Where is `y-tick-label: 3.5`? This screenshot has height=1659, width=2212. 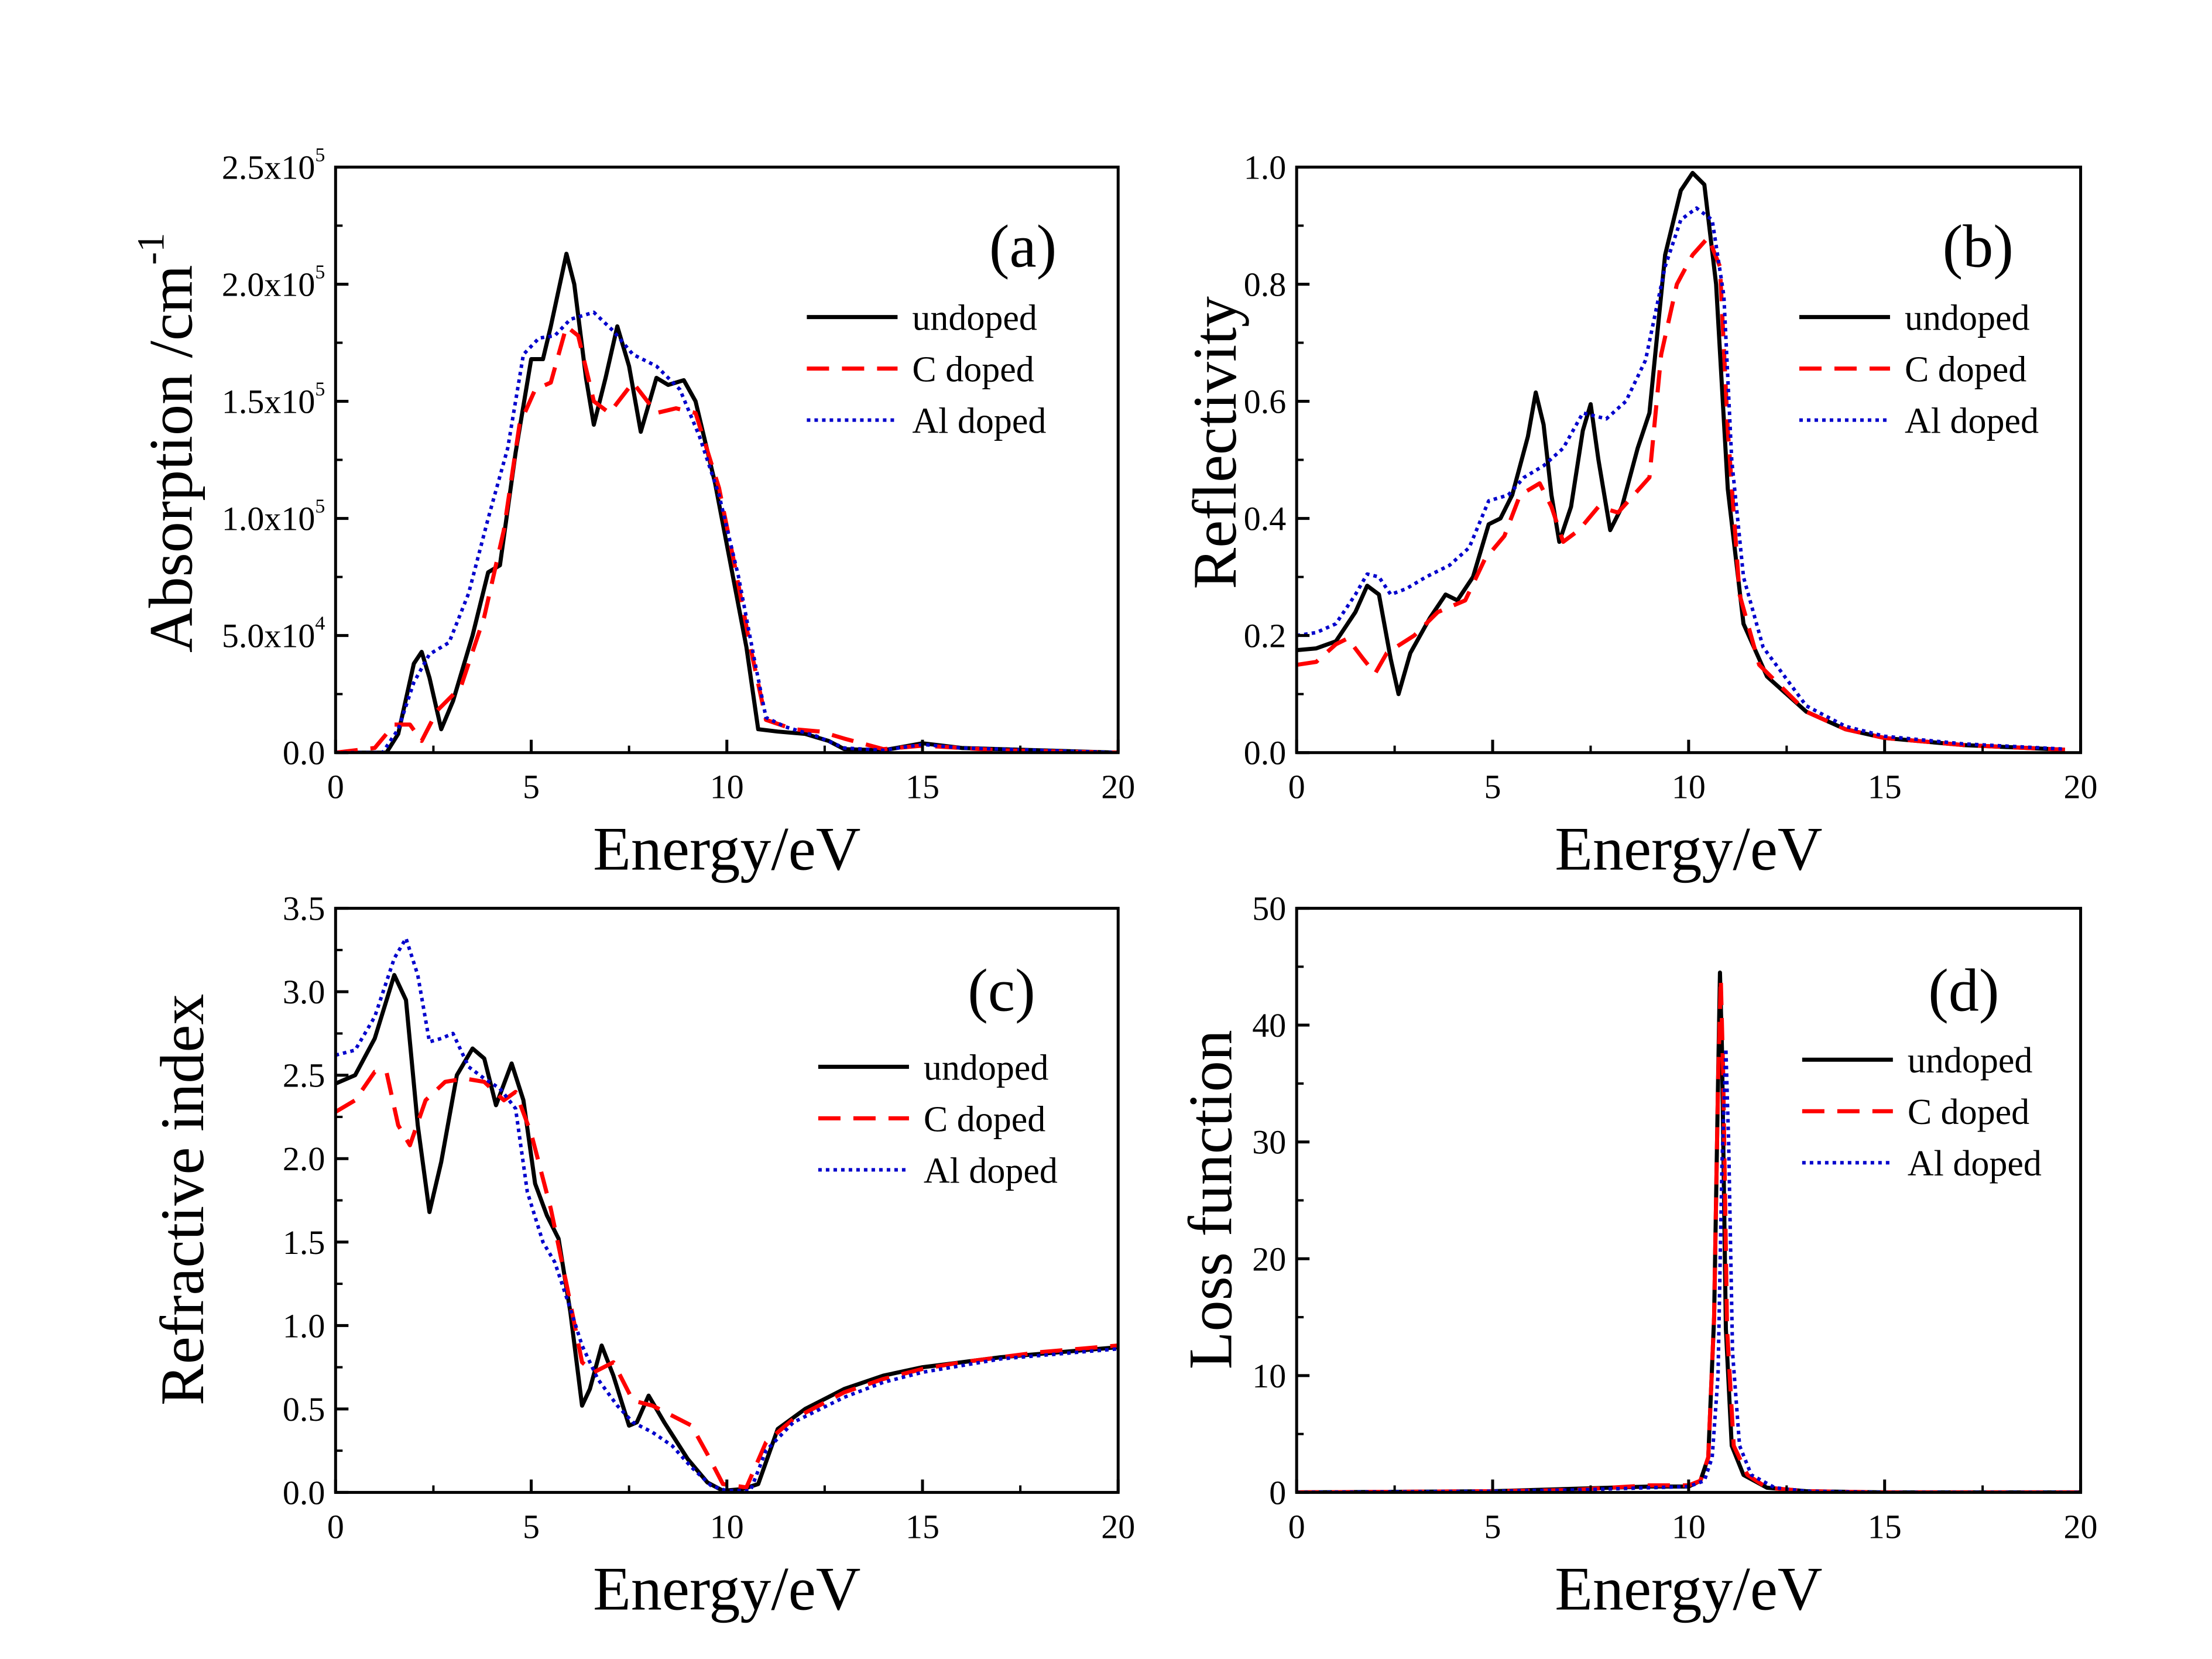 y-tick-label: 3.5 is located at coordinates (304, 909).